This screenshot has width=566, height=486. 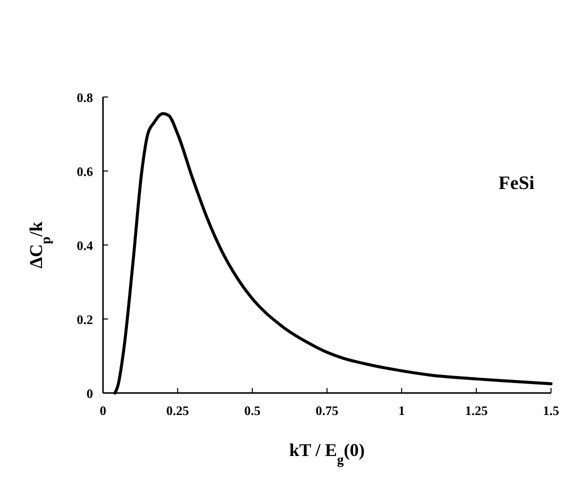 I want to click on y-tick-label: 0.2, so click(x=84, y=319).